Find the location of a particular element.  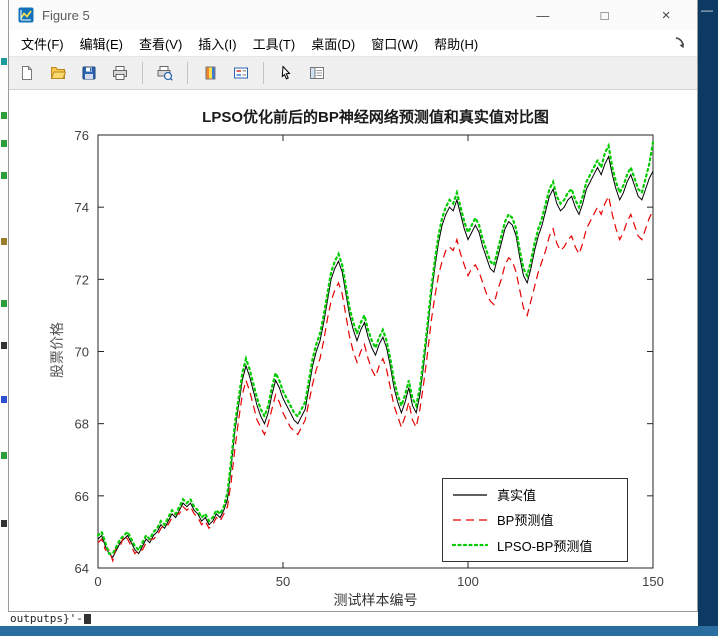

open-file-button is located at coordinates (58, 73).